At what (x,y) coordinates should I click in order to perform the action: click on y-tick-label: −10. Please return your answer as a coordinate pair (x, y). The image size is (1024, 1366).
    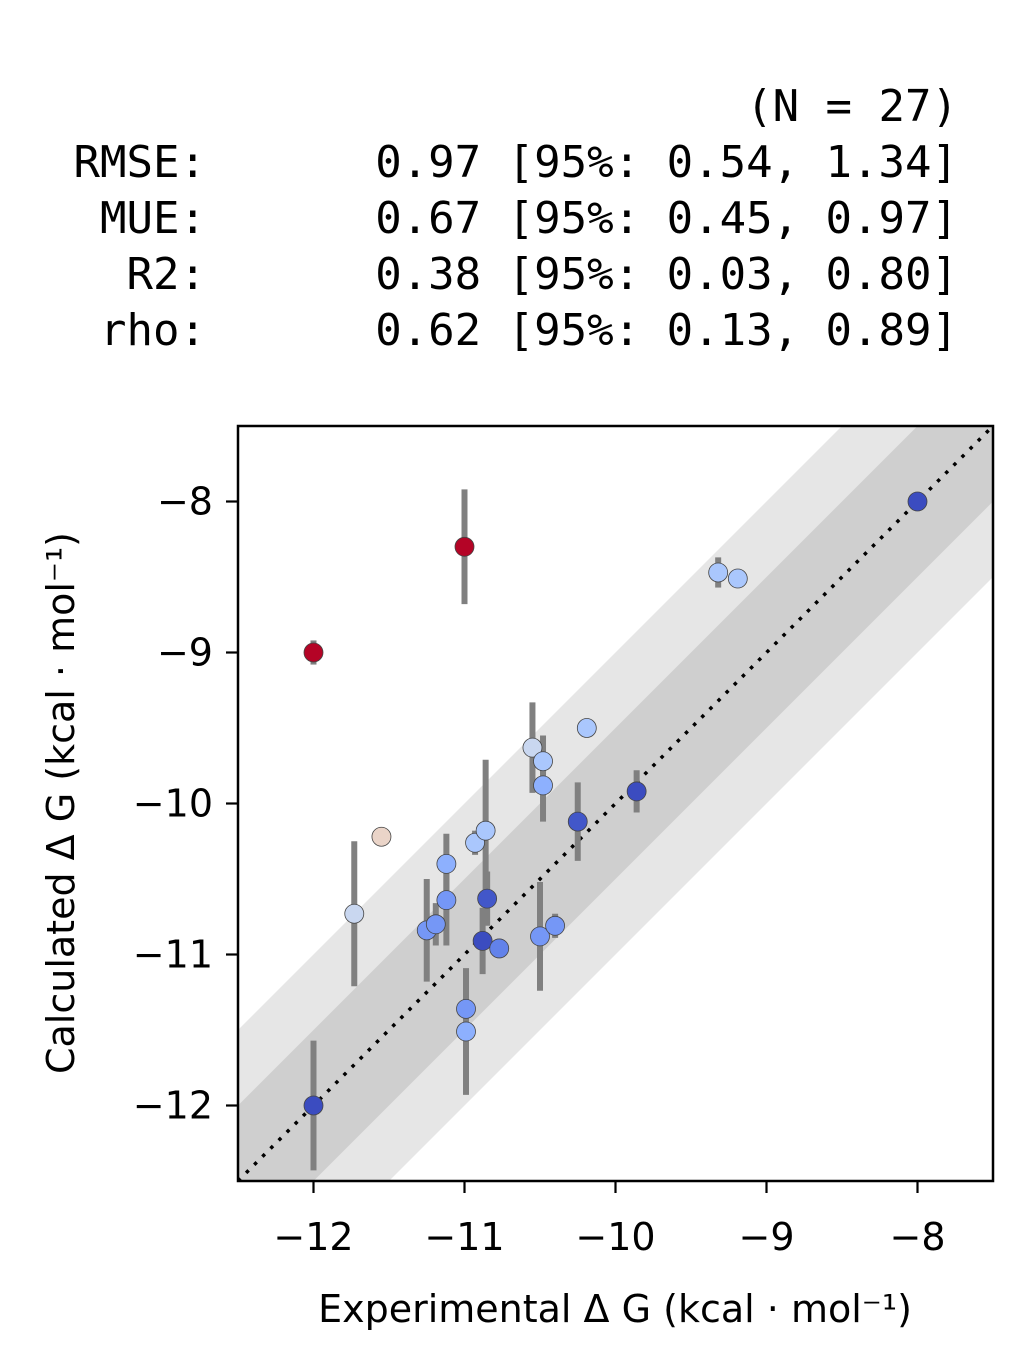
    Looking at the image, I should click on (173, 804).